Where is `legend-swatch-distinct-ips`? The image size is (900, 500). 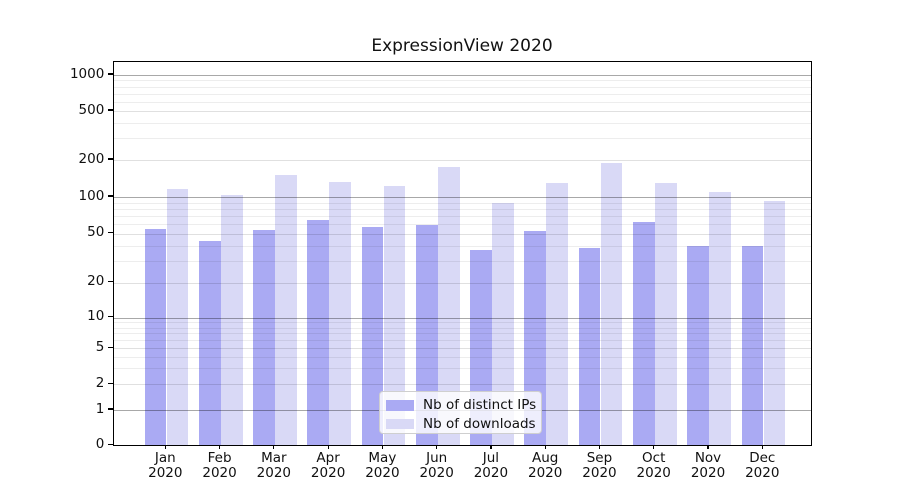 legend-swatch-distinct-ips is located at coordinates (400, 405).